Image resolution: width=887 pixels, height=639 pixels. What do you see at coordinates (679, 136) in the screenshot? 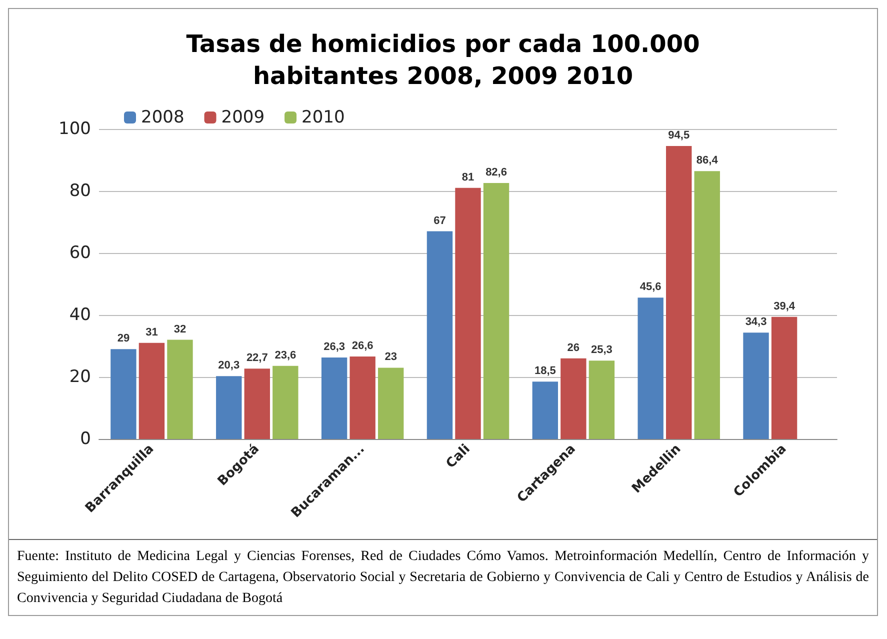
I see `data-label: 94,5` at bounding box center [679, 136].